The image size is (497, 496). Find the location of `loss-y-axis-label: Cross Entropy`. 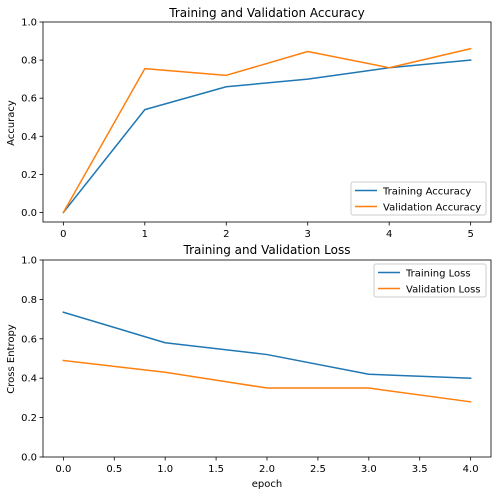

loss-y-axis-label: Cross Entropy is located at coordinates (11, 359).